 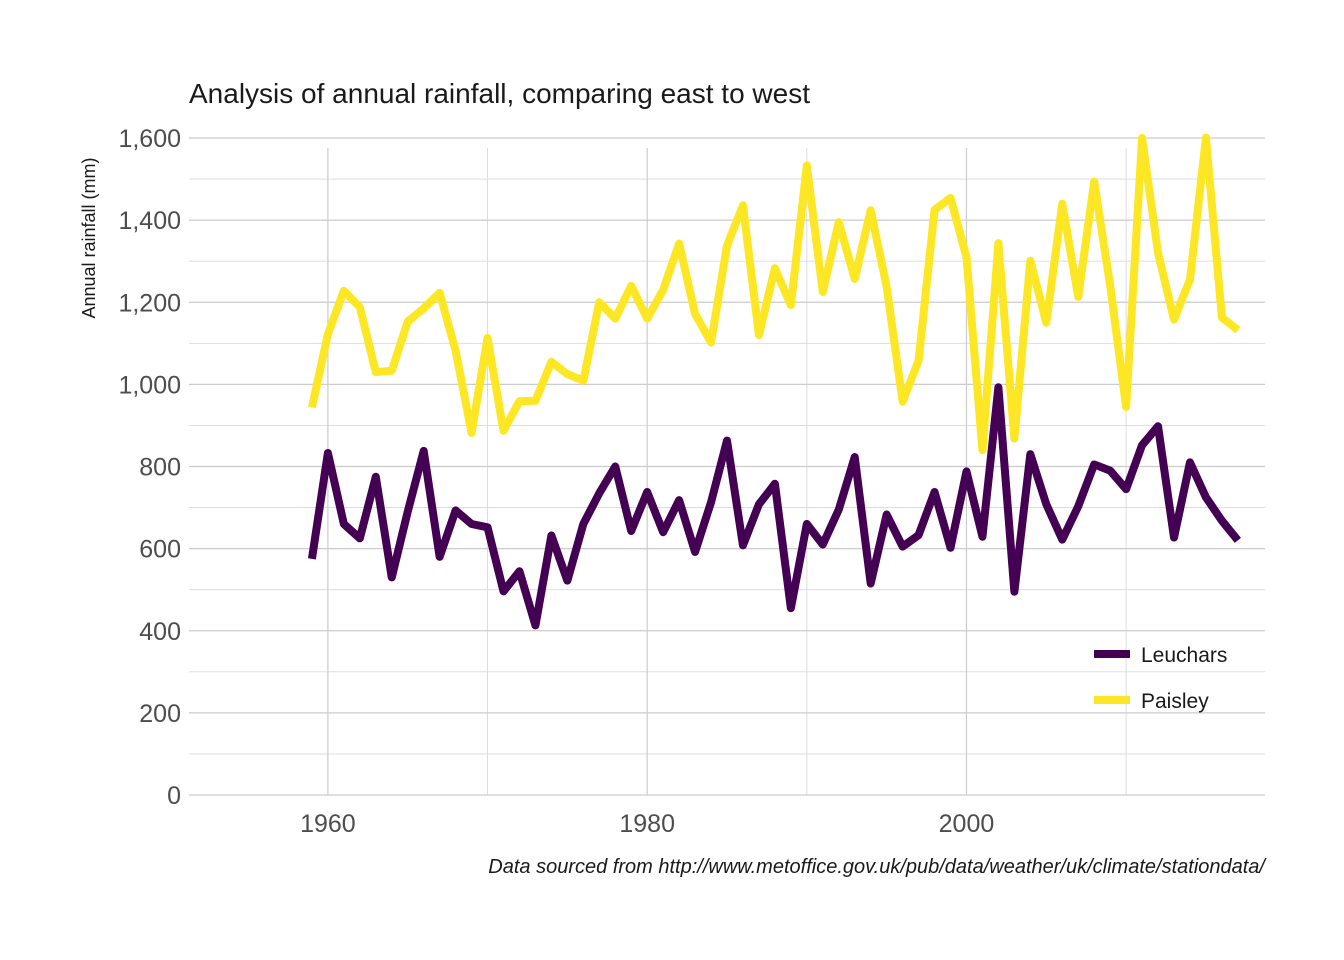 What do you see at coordinates (160, 550) in the screenshot?
I see `y-tick-label: 600` at bounding box center [160, 550].